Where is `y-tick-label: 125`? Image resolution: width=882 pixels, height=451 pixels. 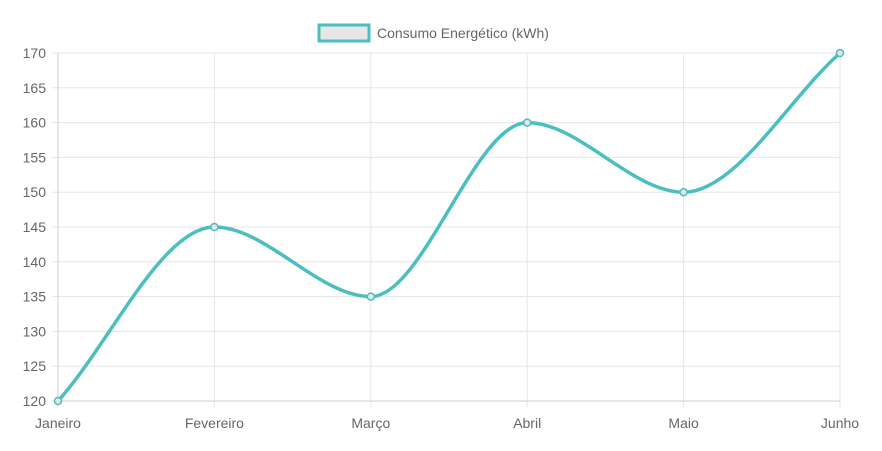
y-tick-label: 125 is located at coordinates (35, 366).